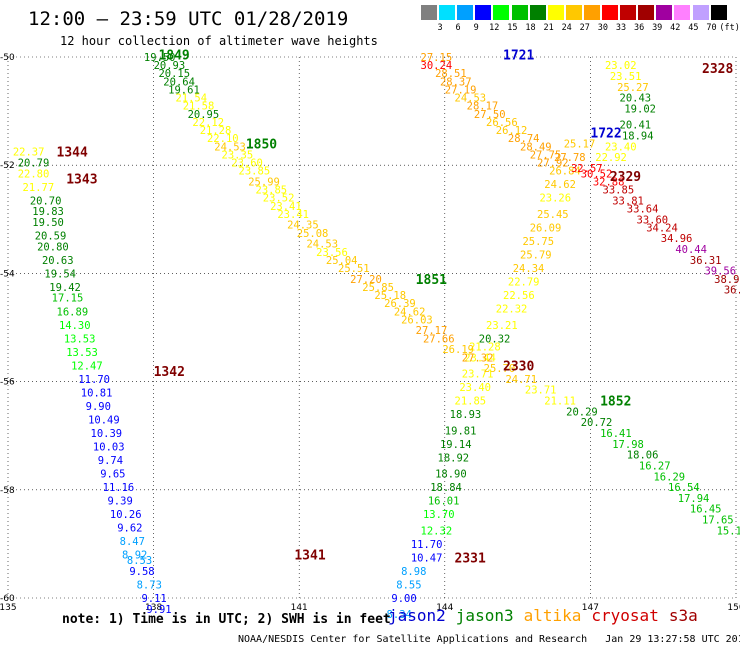  What do you see at coordinates (94, 380) in the screenshot?
I see `wave-height-point: 11.70` at bounding box center [94, 380].